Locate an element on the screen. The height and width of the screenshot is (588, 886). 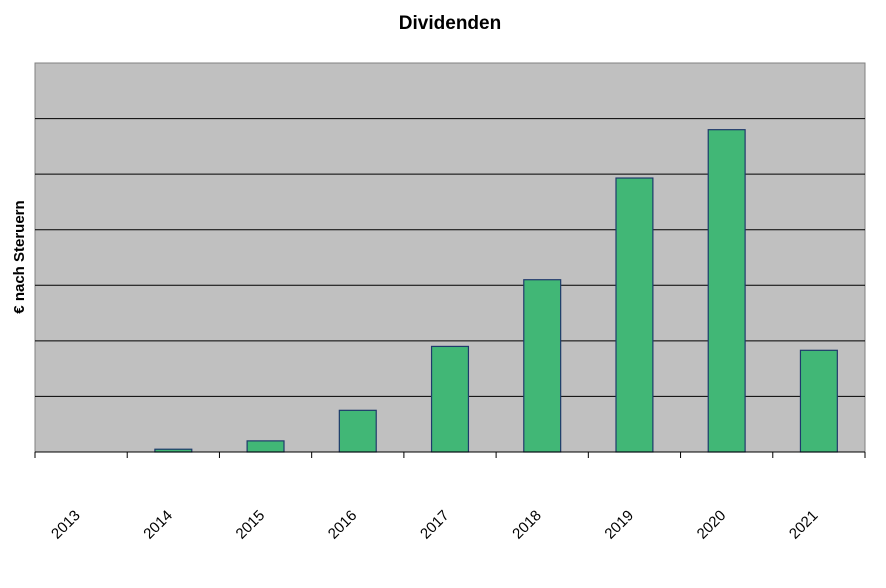
x-tick-label: 2017 is located at coordinates (435, 525).